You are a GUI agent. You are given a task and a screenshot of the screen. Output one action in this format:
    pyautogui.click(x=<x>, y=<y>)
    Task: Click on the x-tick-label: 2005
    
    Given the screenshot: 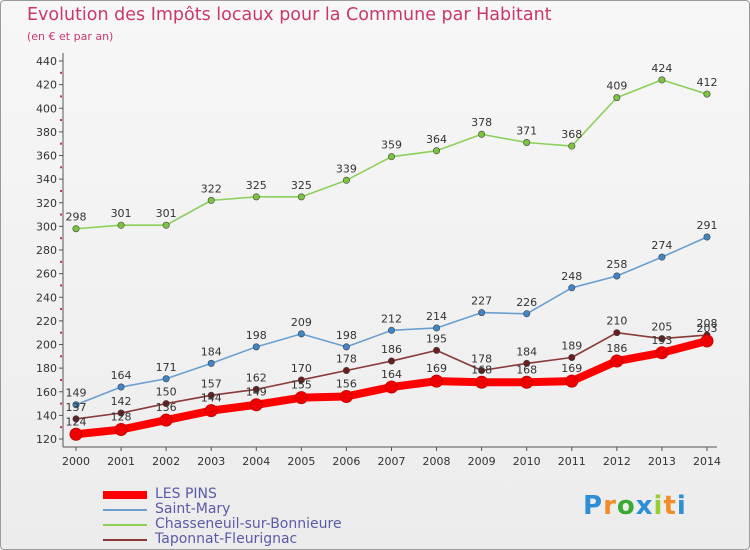 What is the action you would take?
    pyautogui.click(x=301, y=461)
    